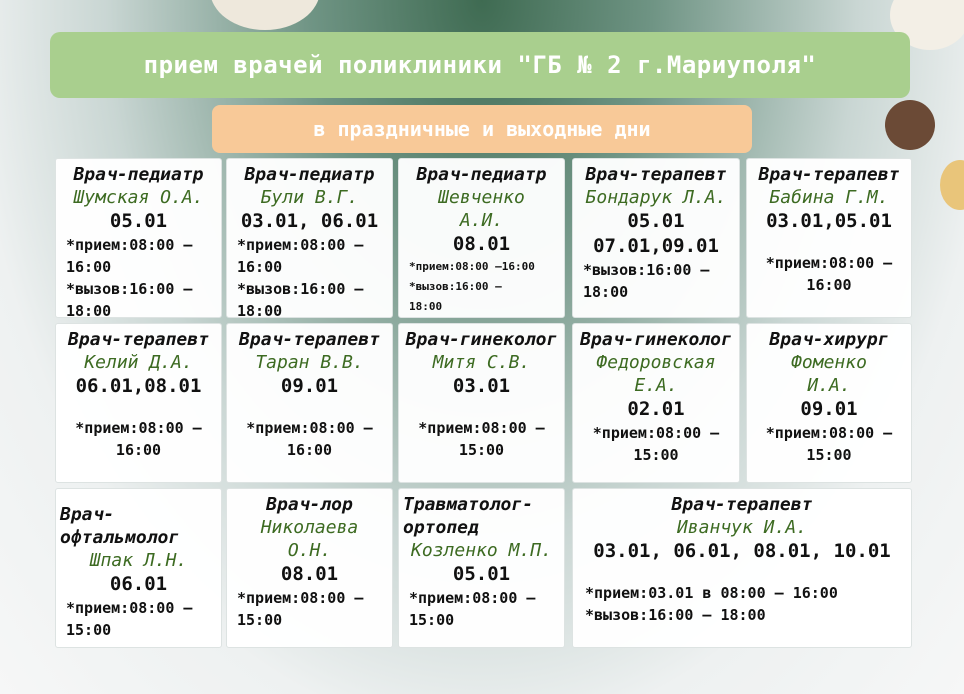 The width and height of the screenshot is (964, 694). Describe the element at coordinates (656, 197) in the screenshot. I see `doctor-name: Бондарук Л.А.` at that location.